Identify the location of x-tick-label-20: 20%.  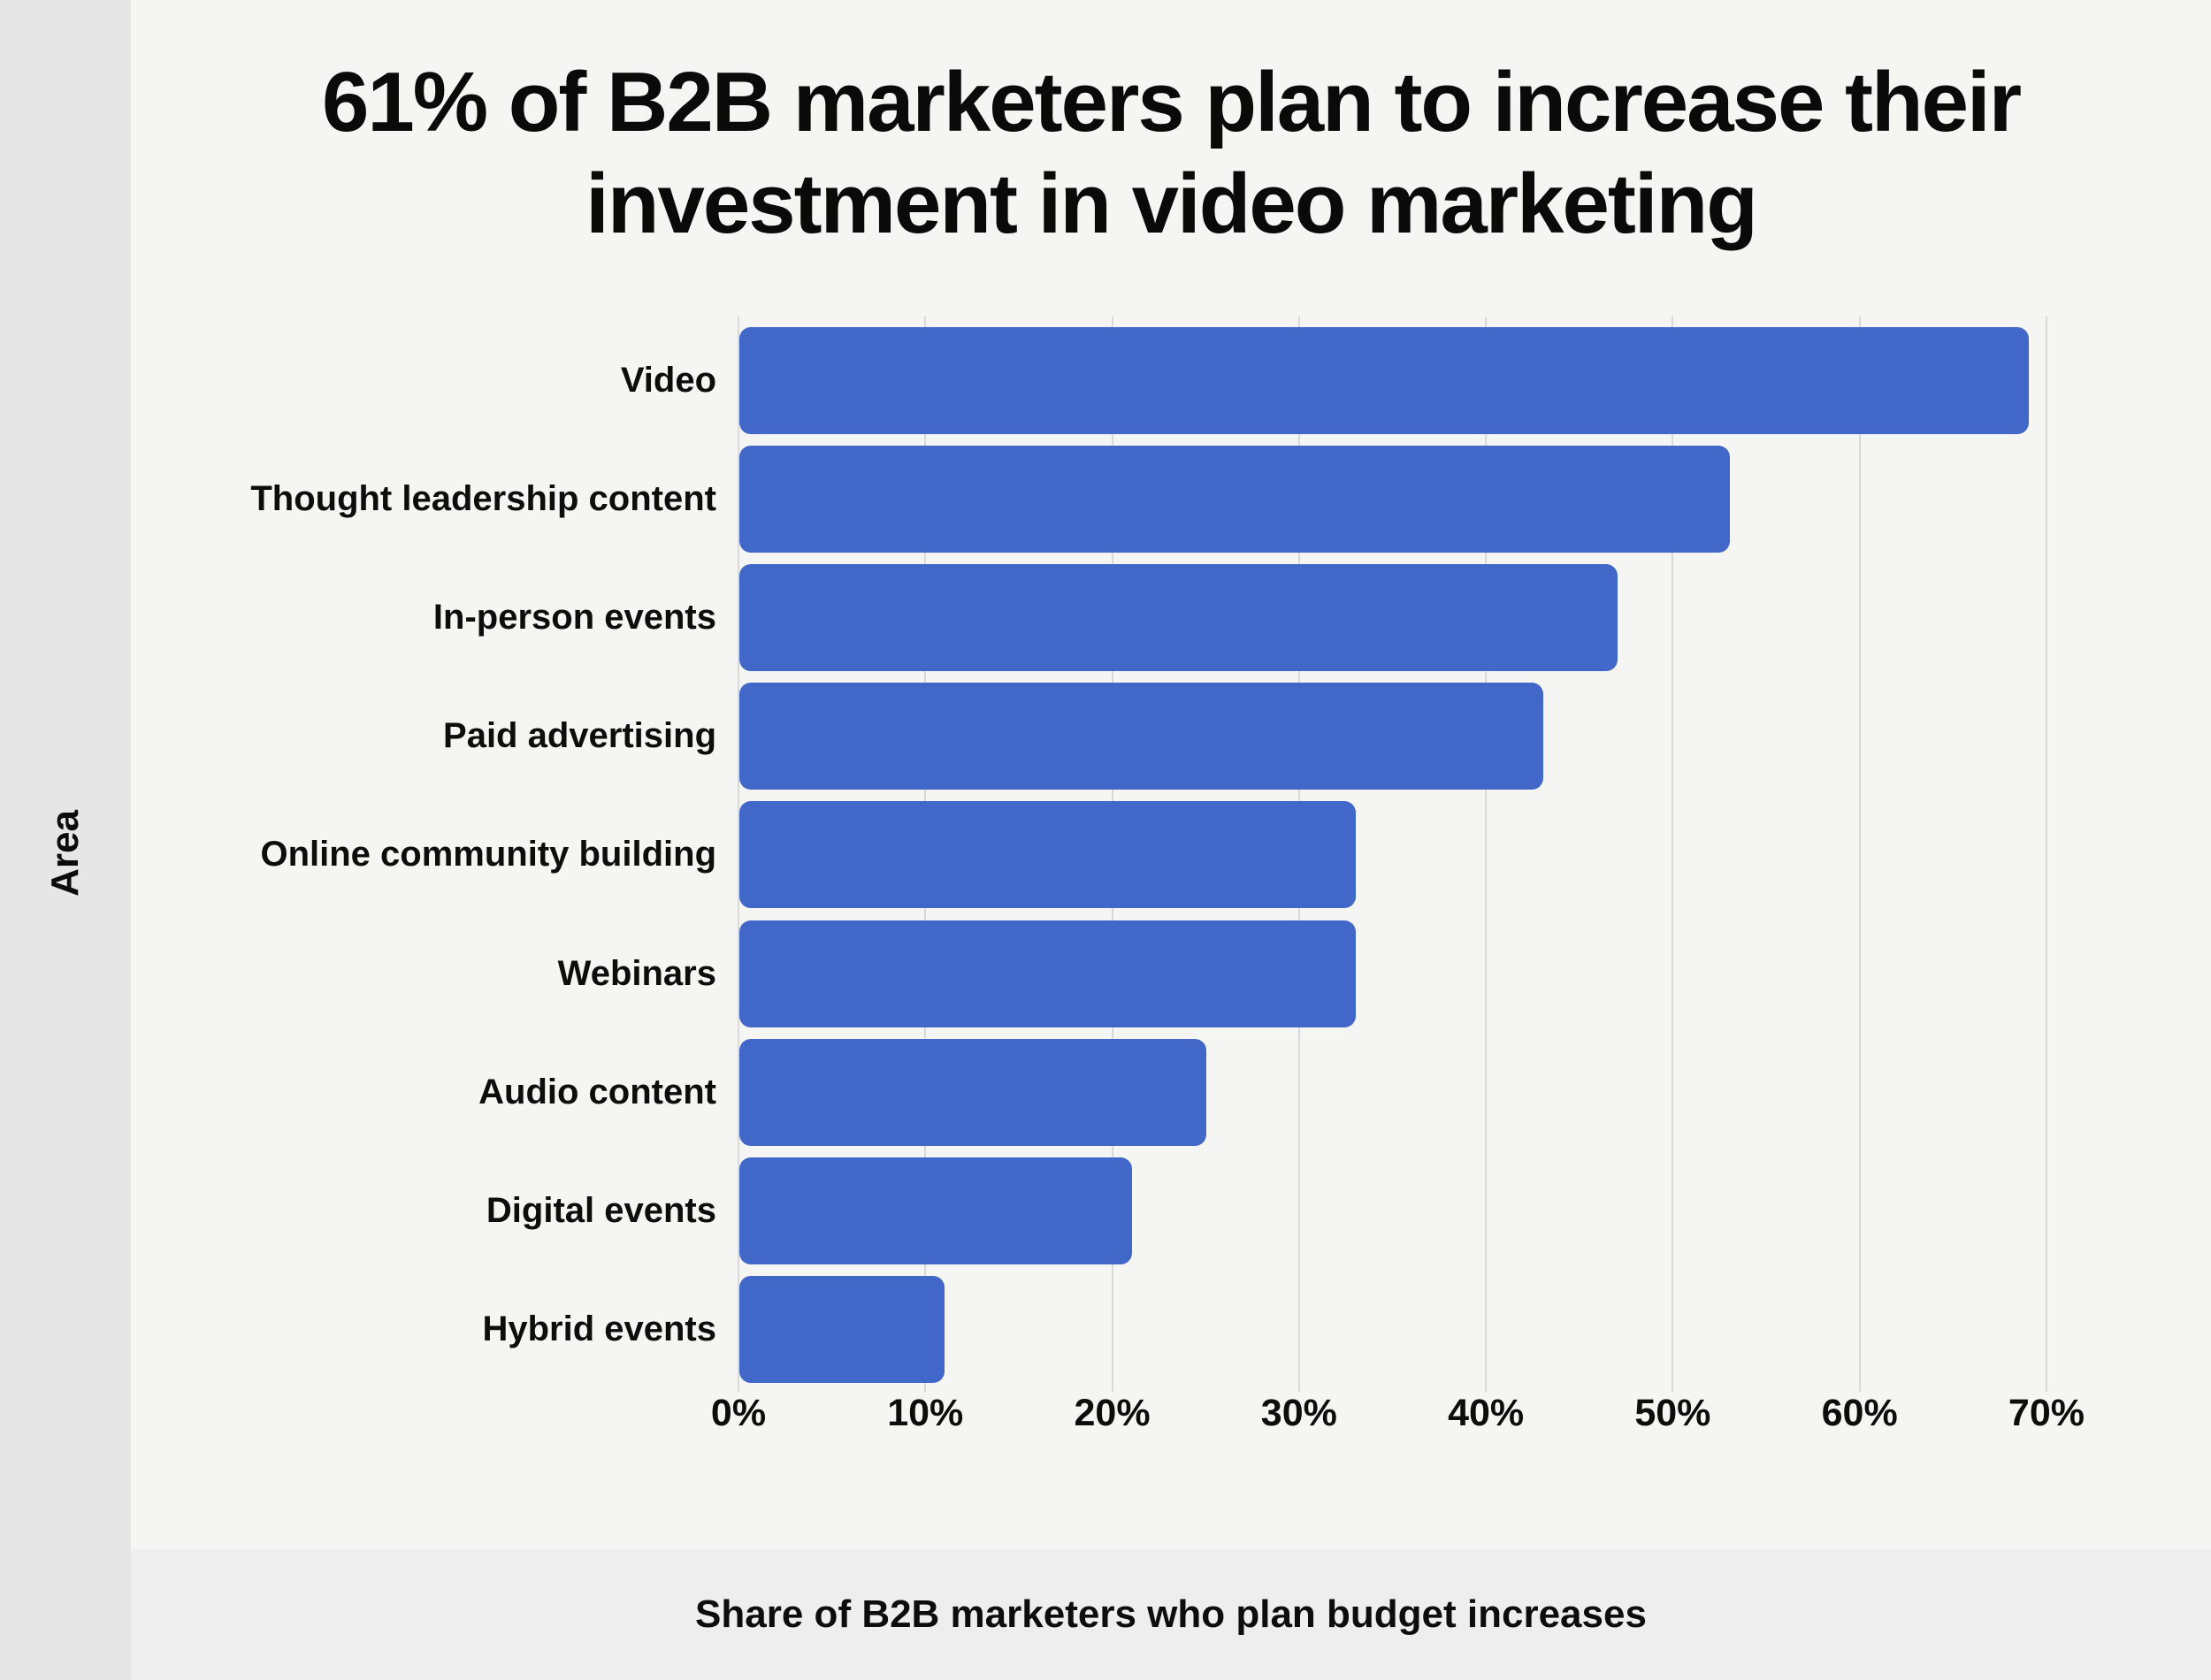
(1112, 1413).